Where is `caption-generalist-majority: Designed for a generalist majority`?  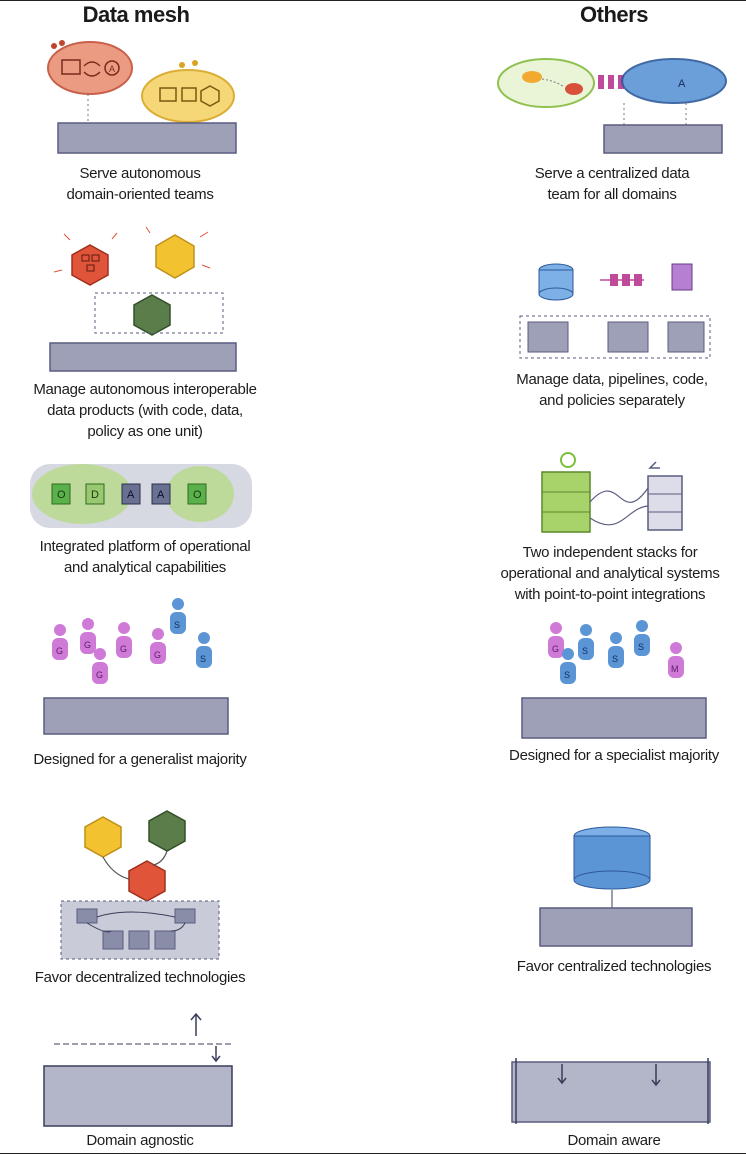
caption-generalist-majority: Designed for a generalist majority is located at coordinates (140, 759).